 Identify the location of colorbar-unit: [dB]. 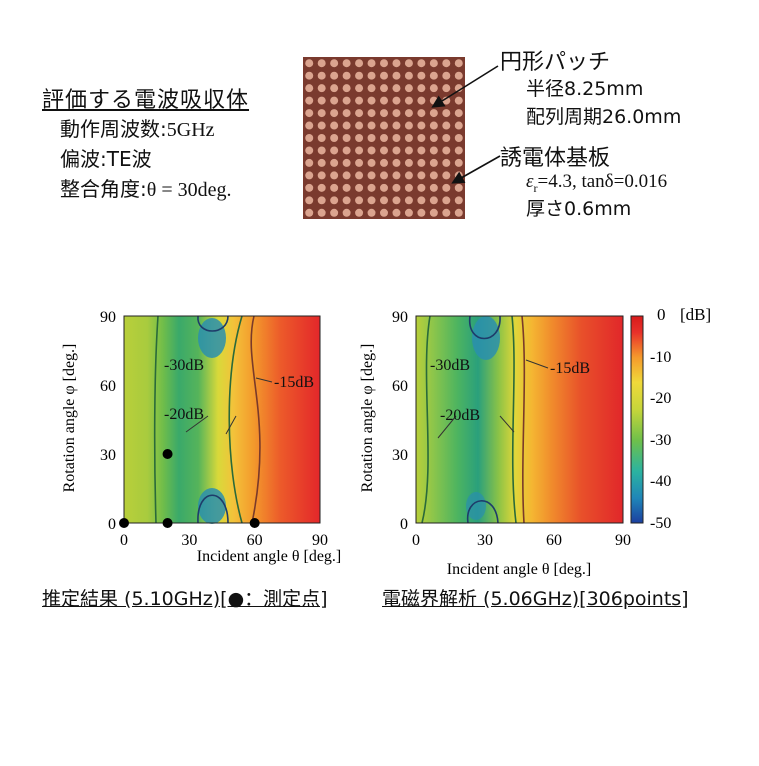
(695, 314).